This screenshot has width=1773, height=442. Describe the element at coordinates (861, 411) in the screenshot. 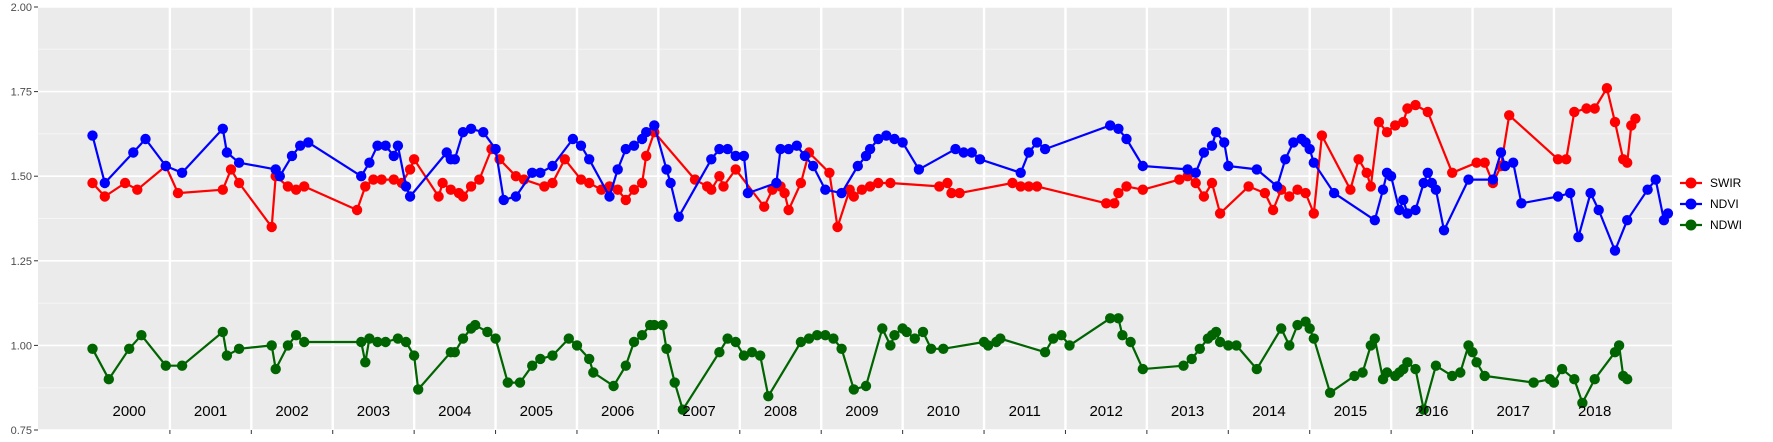

I see `year-label: 2009` at that location.